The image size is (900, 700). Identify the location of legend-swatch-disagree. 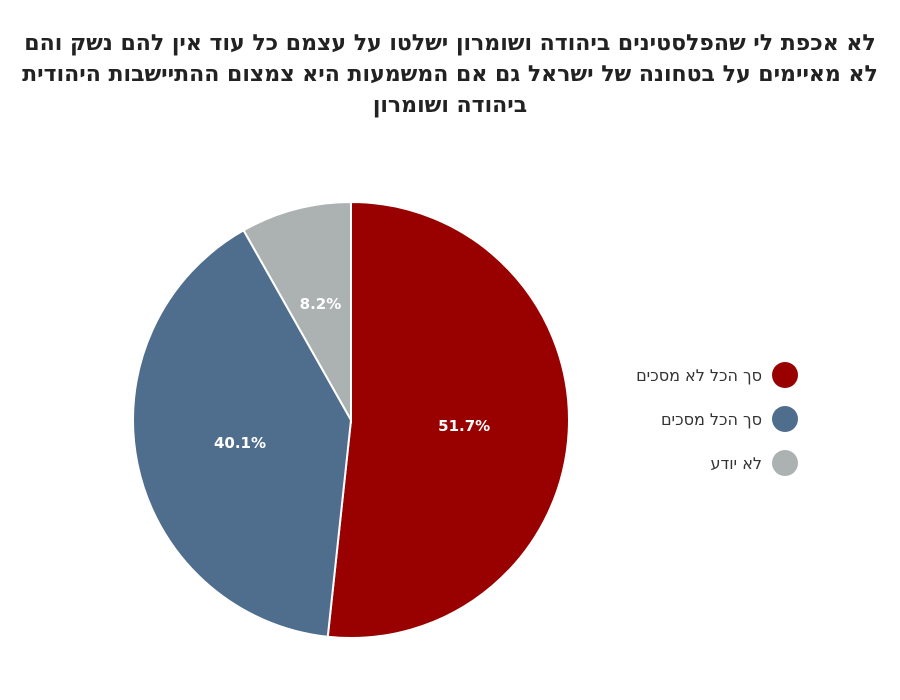
(785, 375).